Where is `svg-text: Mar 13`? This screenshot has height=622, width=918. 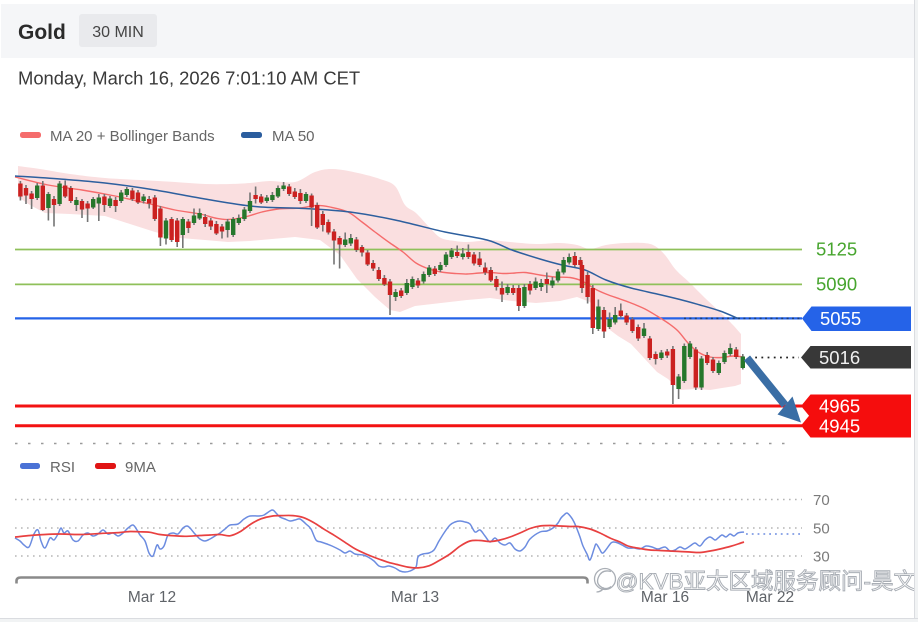 svg-text: Mar 13 is located at coordinates (415, 597).